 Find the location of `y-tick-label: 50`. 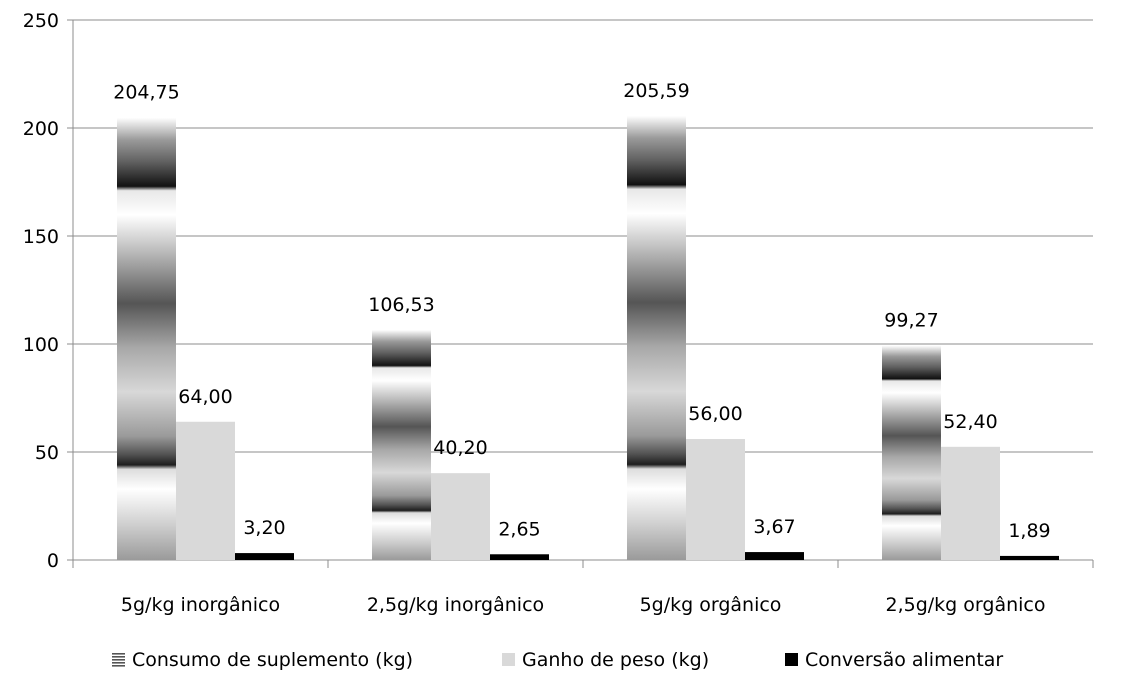

y-tick-label: 50 is located at coordinates (47, 453).